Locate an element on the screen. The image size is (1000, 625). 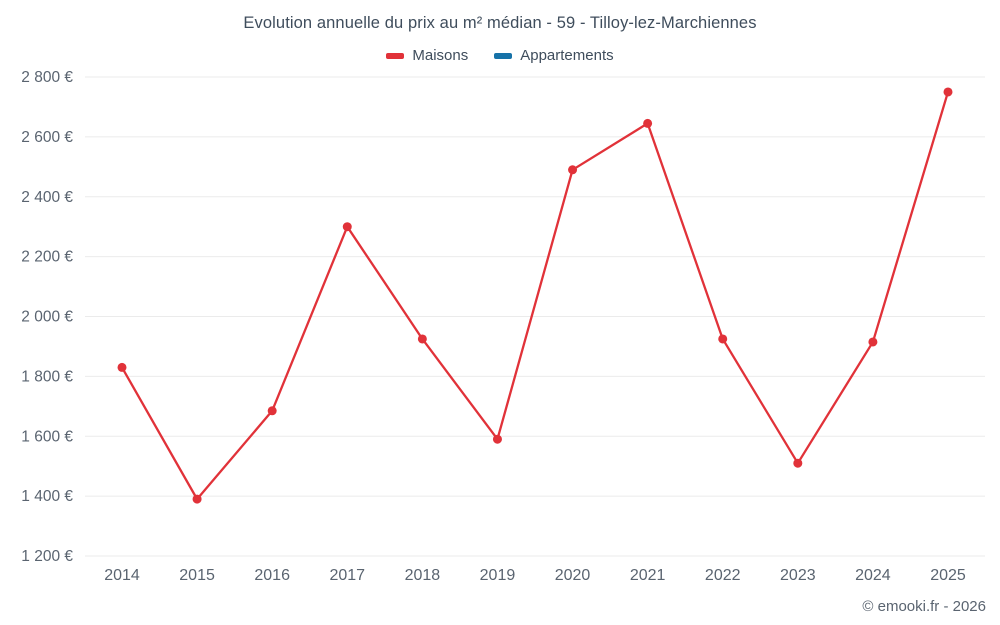
x-axis-tick-label: 2023 is located at coordinates (798, 575).